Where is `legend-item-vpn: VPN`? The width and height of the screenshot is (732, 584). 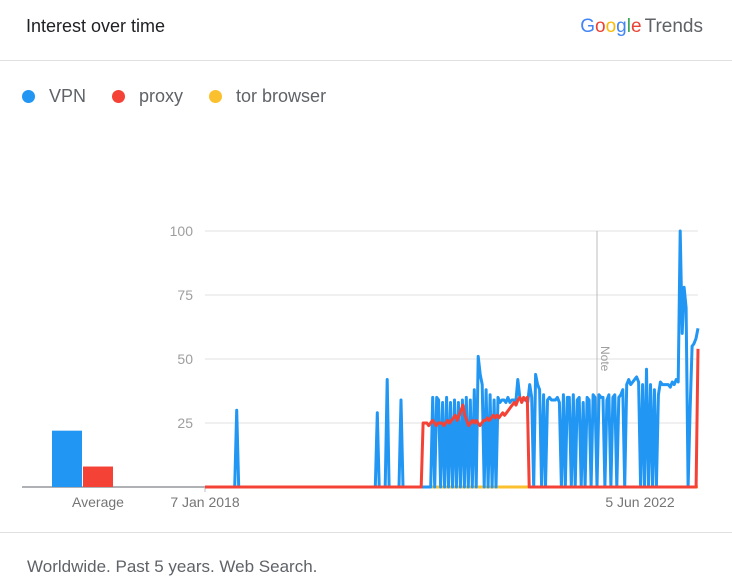 legend-item-vpn: VPN is located at coordinates (54, 96).